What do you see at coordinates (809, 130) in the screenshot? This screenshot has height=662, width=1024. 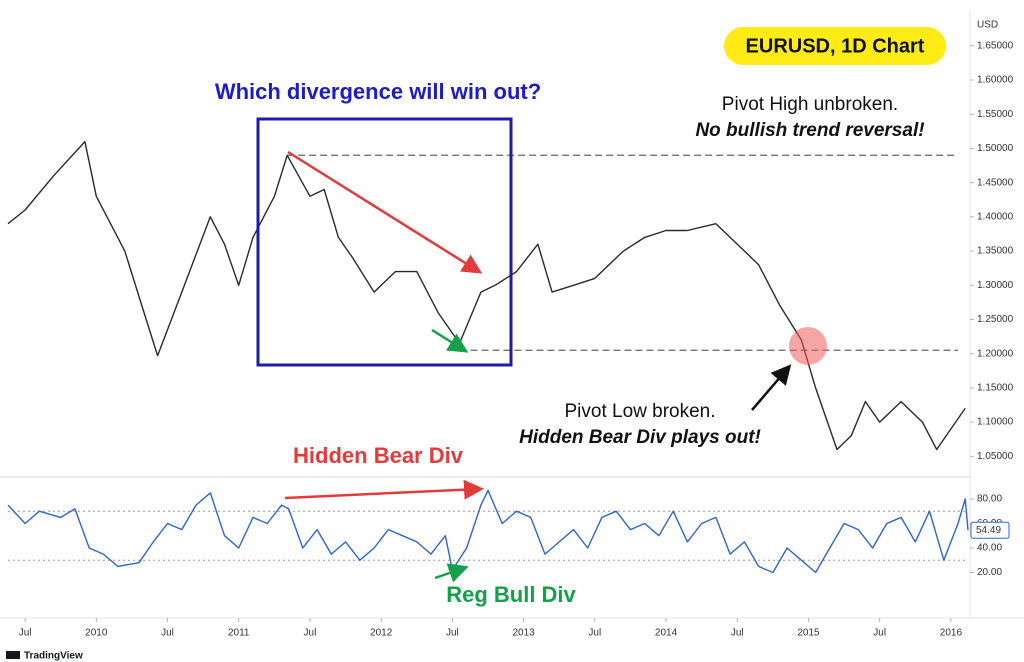 I see `annotation: No bullish trend reversal!` at bounding box center [809, 130].